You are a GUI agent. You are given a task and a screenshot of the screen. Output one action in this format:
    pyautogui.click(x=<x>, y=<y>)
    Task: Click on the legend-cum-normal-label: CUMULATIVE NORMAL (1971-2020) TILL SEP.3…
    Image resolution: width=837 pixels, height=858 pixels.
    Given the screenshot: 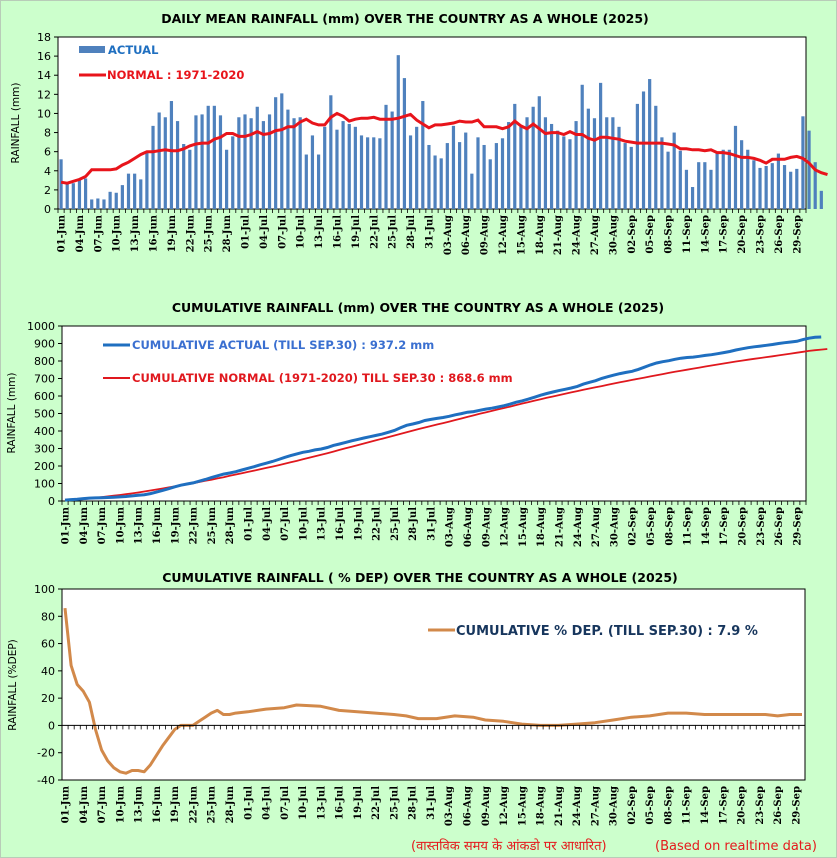 What is the action you would take?
    pyautogui.click(x=322, y=378)
    